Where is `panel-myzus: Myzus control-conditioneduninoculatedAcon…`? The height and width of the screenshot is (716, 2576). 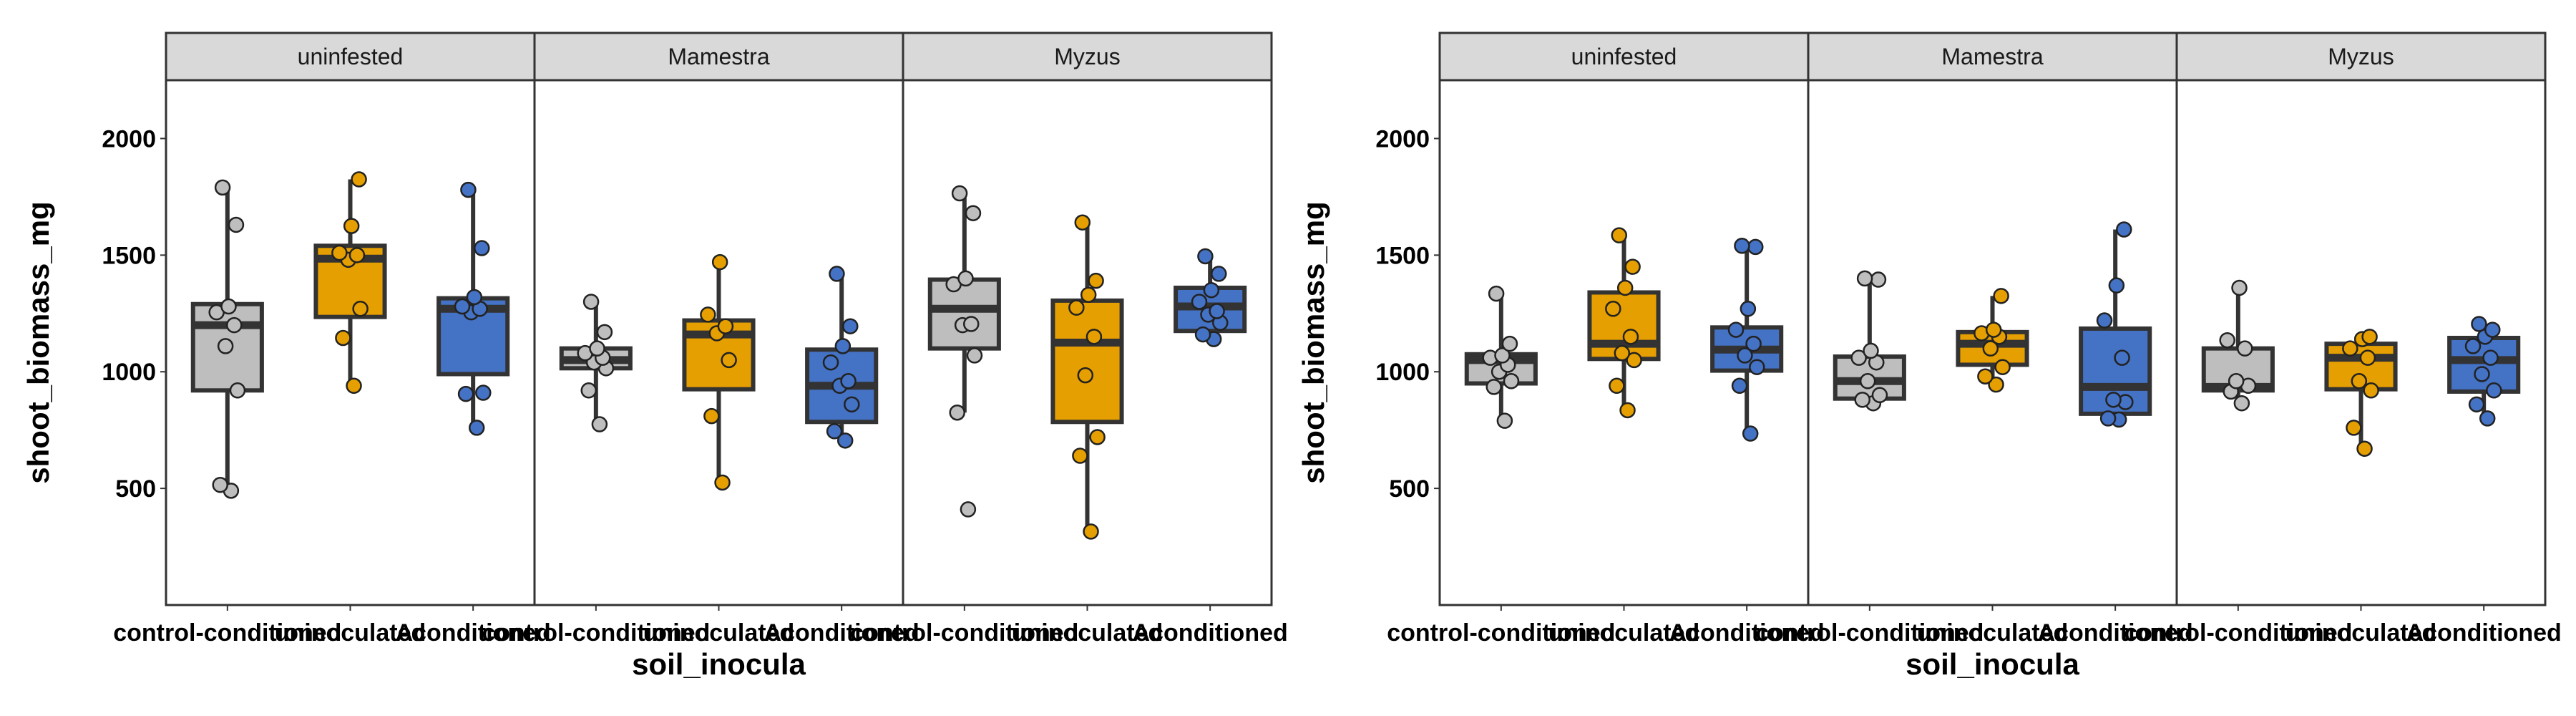
panel-myzus: Myzus control-conditioneduninoculatedAcon… is located at coordinates (2343, 339).